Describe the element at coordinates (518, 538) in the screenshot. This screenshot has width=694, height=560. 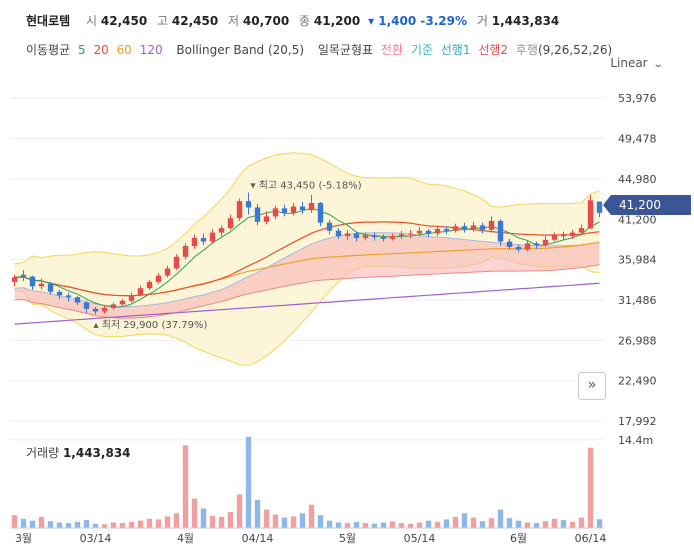
I see `x-tick-label: 6월` at that location.